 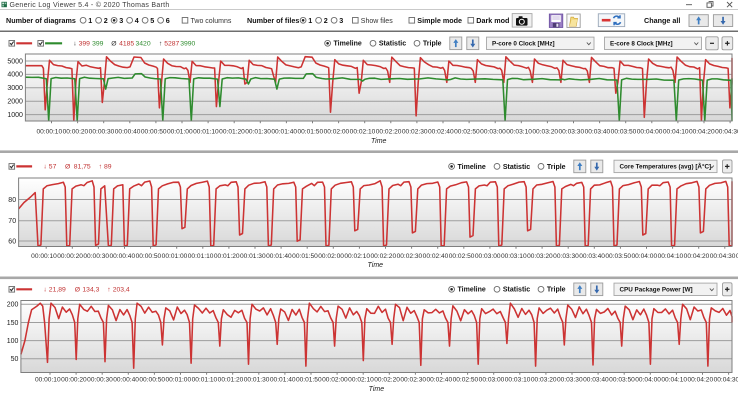 What do you see at coordinates (544, 379) in the screenshot?
I see `svg-text: 00:03:20` at bounding box center [544, 379].